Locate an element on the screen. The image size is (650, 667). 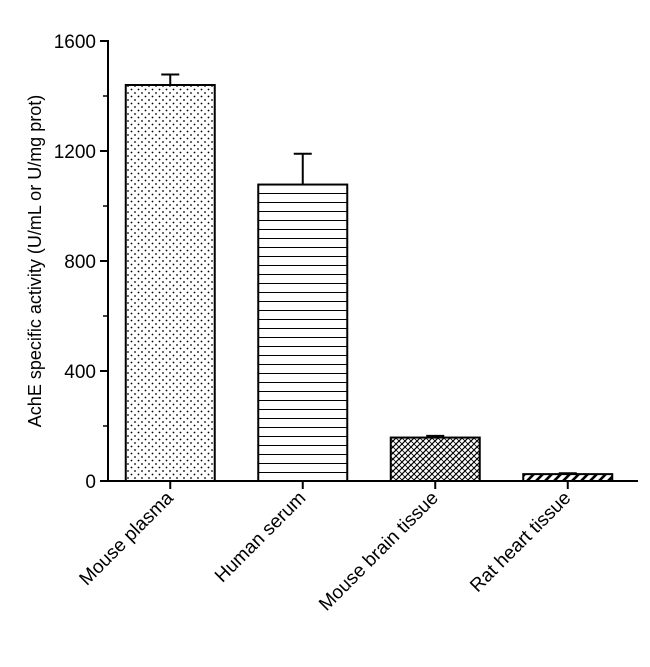
y-tick-label: 0 is located at coordinates (90, 482).